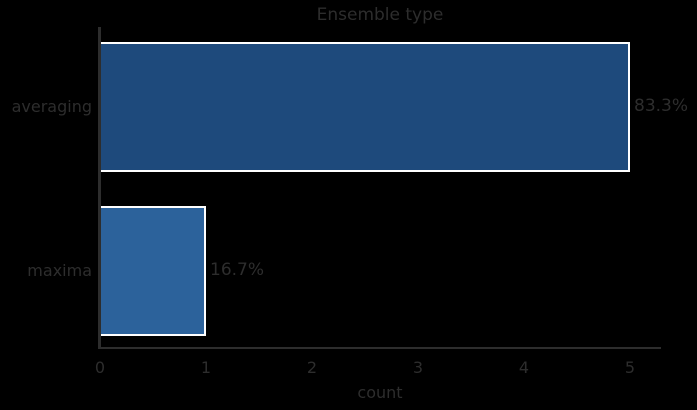  I want to click on x-axis-label: count, so click(380, 392).